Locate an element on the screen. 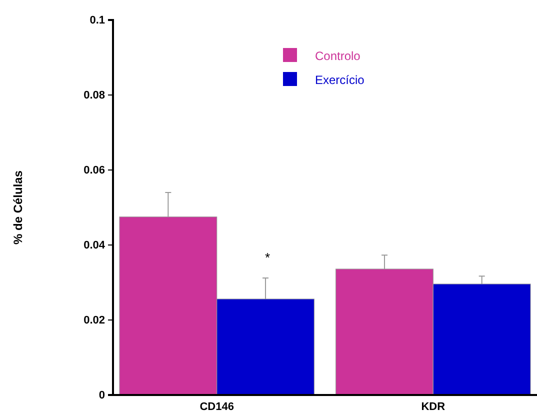 The height and width of the screenshot is (418, 537). y-tick-label: 0 is located at coordinates (101, 396).